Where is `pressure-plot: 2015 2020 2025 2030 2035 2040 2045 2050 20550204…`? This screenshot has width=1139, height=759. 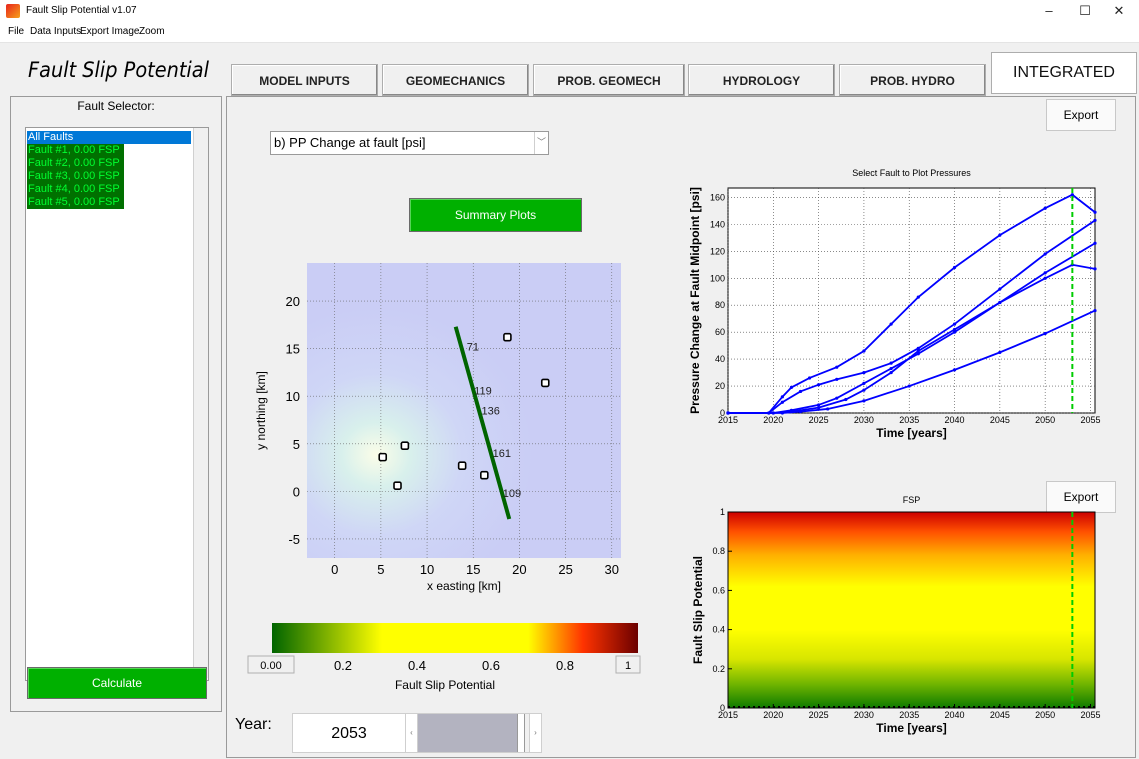 pressure-plot: 2015 2020 2025 2030 2035 2040 2045 2050 20550204… is located at coordinates (894, 304).